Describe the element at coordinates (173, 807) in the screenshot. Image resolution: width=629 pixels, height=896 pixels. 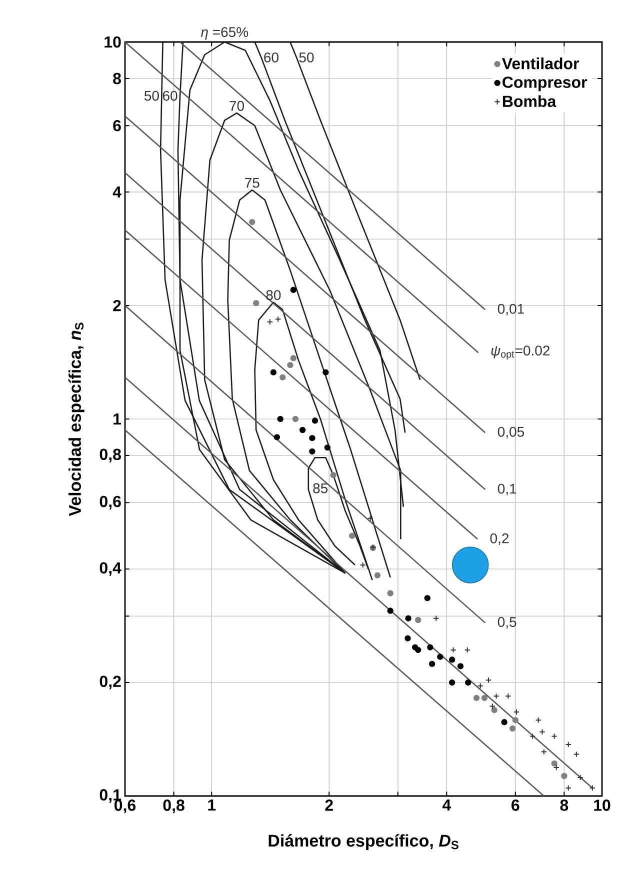
I see `x-tick-label: 0,8` at that location.